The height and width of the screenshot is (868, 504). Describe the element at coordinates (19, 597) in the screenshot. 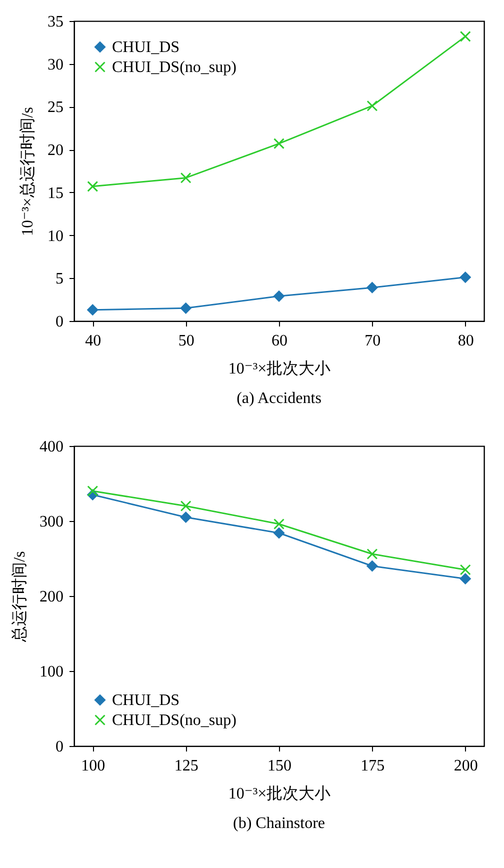

I see `y-axis-title: 总运行时间/s` at that location.